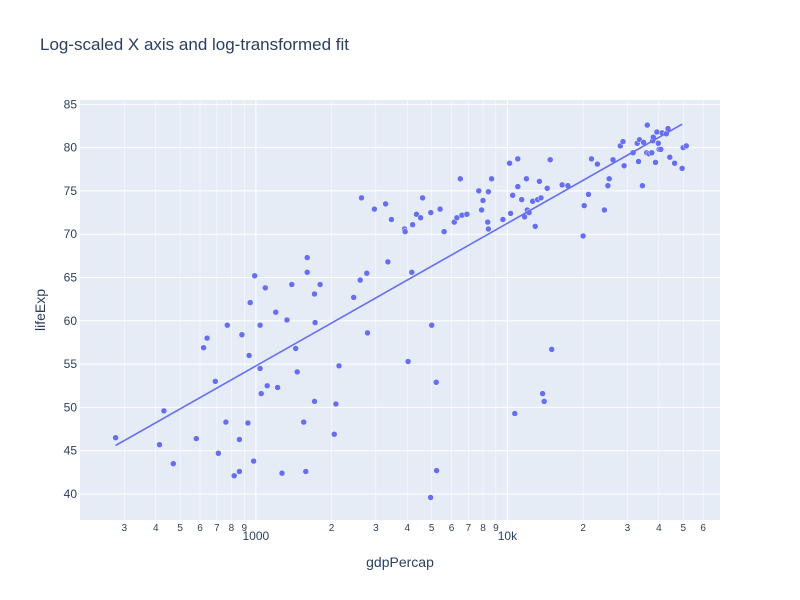 Image resolution: width=800 pixels, height=600 pixels. Describe the element at coordinates (71, 299) in the screenshot. I see `y-tick-labels: 40 45 50 55 60 65 70 75 80 85` at that location.